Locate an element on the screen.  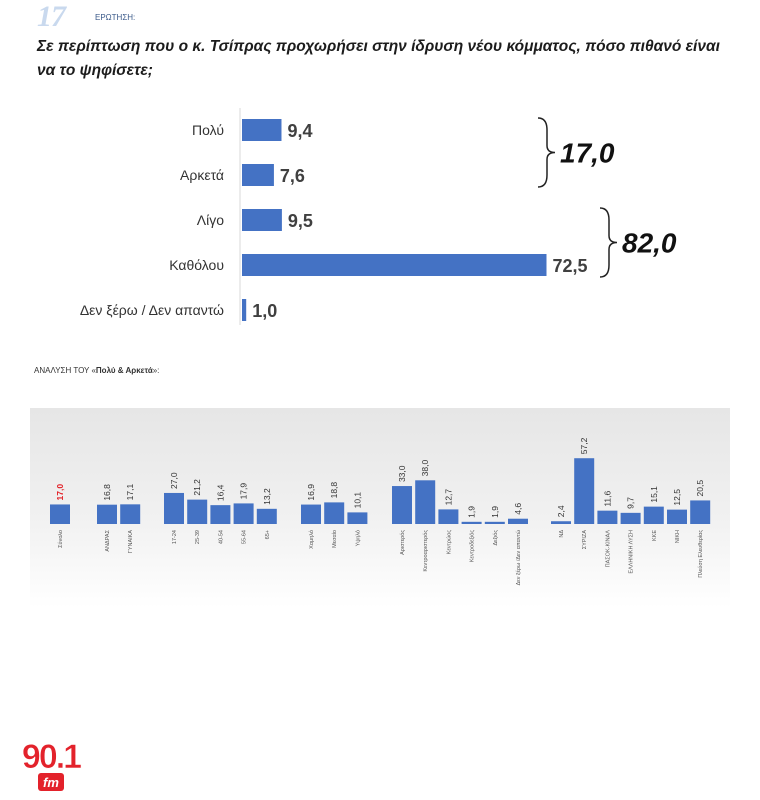
breakdown-category-label: ΑΝΔΡΑΣ is located at coordinates (108, 540).